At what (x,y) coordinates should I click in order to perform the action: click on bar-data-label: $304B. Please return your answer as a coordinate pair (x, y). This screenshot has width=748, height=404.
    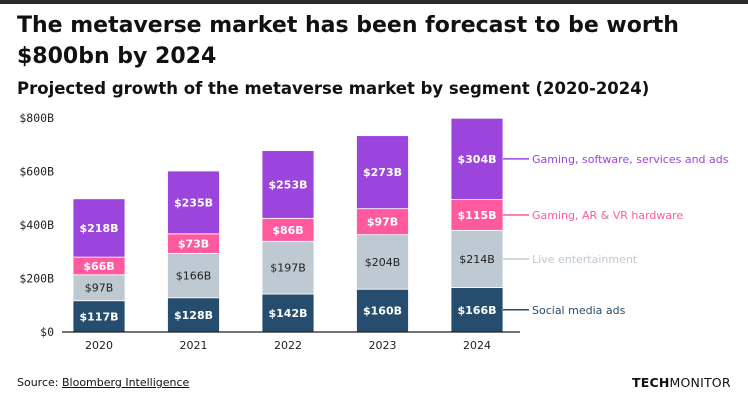
    Looking at the image, I should click on (477, 159).